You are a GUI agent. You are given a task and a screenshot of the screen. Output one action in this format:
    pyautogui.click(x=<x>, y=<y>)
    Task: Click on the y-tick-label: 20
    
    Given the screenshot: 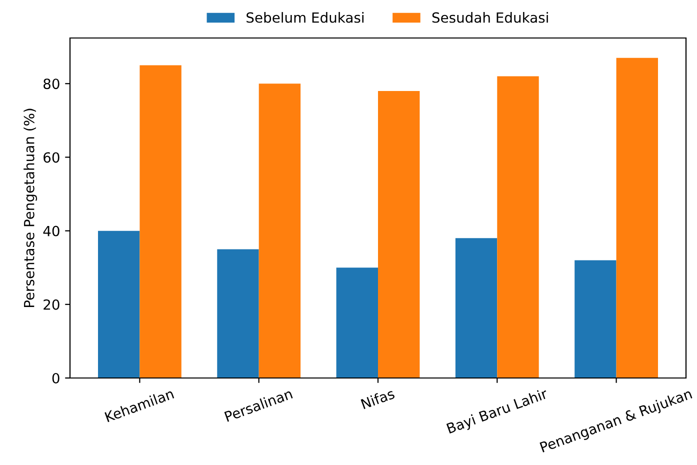 What is the action you would take?
    pyautogui.click(x=52, y=304)
    